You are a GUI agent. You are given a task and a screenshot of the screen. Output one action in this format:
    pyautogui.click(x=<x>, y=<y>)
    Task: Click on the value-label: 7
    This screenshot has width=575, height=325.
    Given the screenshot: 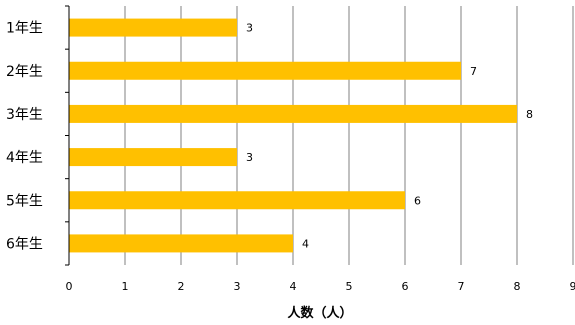 What is the action you would take?
    pyautogui.click(x=473, y=71)
    